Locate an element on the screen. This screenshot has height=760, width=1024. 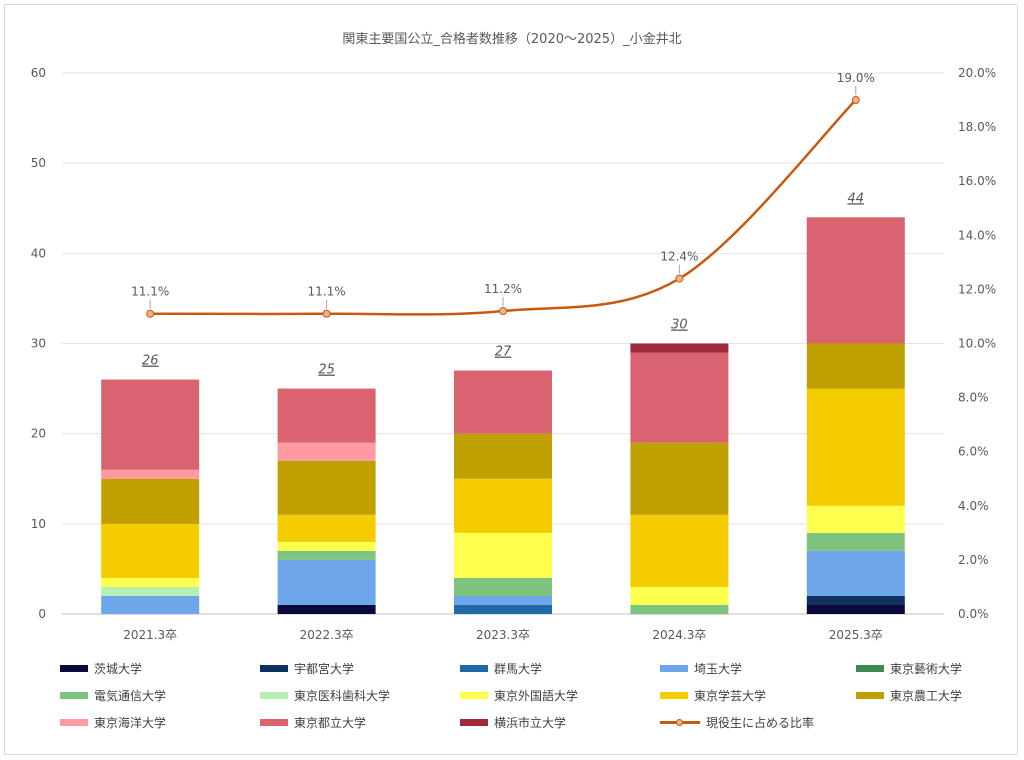
legend-line-swatch is located at coordinates (680, 722).